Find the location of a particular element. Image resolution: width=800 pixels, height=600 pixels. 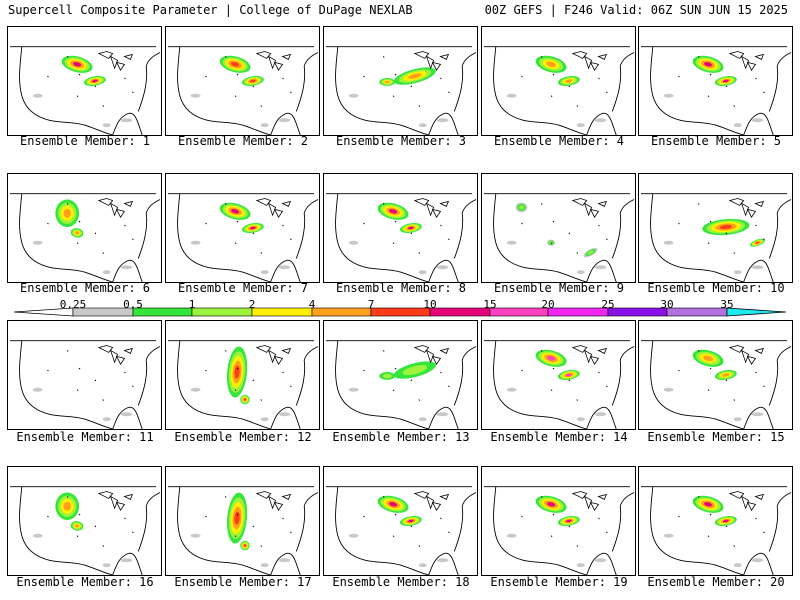

ensemble-member-label: Ensemble Member: 5 is located at coordinates (716, 141).